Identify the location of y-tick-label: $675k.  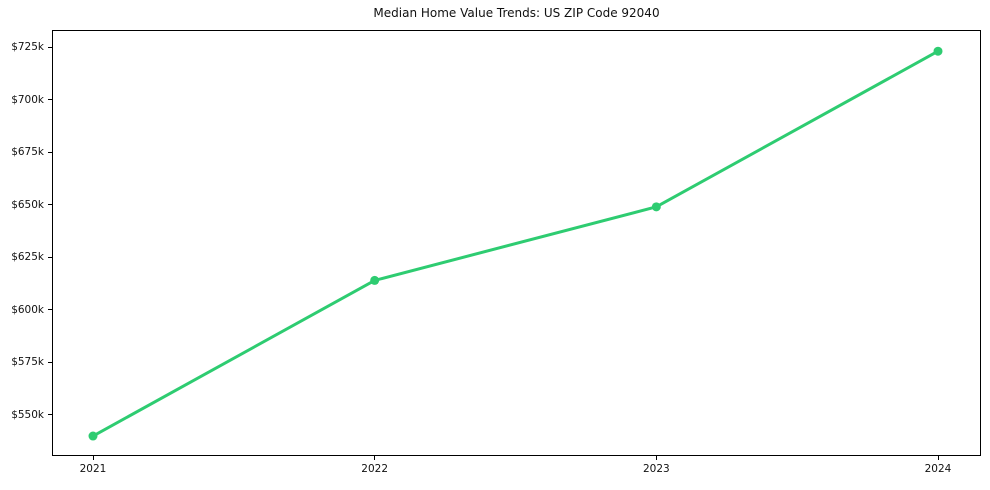
(27, 152).